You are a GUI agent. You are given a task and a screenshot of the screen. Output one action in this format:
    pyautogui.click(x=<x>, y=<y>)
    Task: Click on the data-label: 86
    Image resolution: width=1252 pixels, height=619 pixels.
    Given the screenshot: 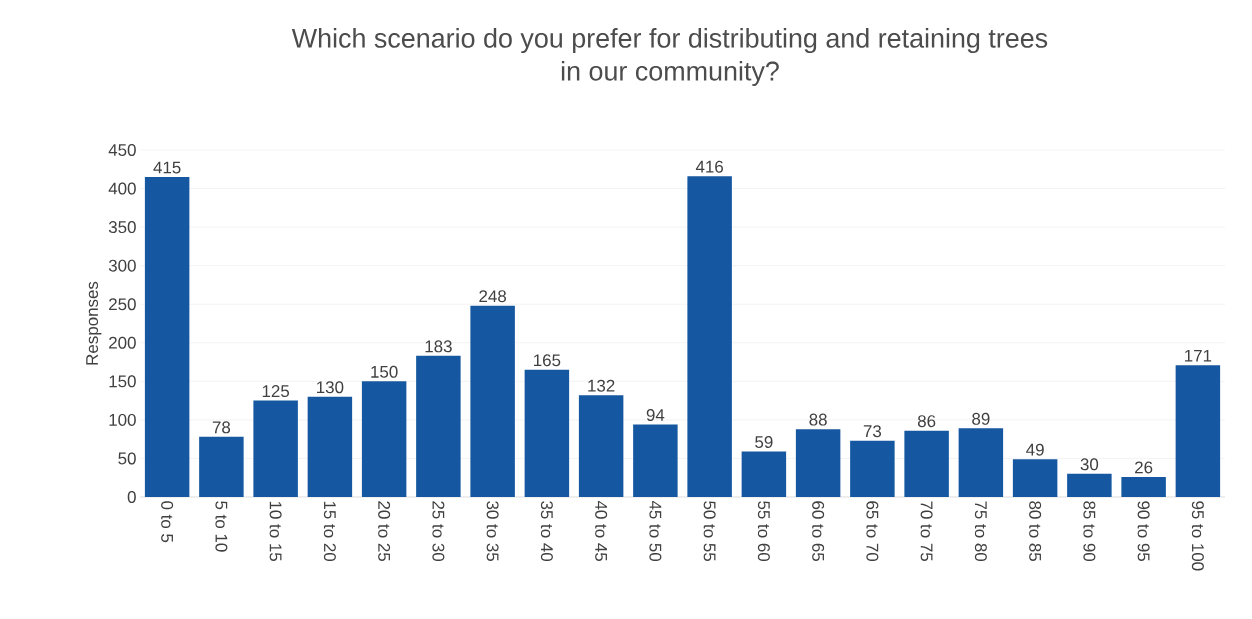 What is the action you would take?
    pyautogui.click(x=926, y=421)
    